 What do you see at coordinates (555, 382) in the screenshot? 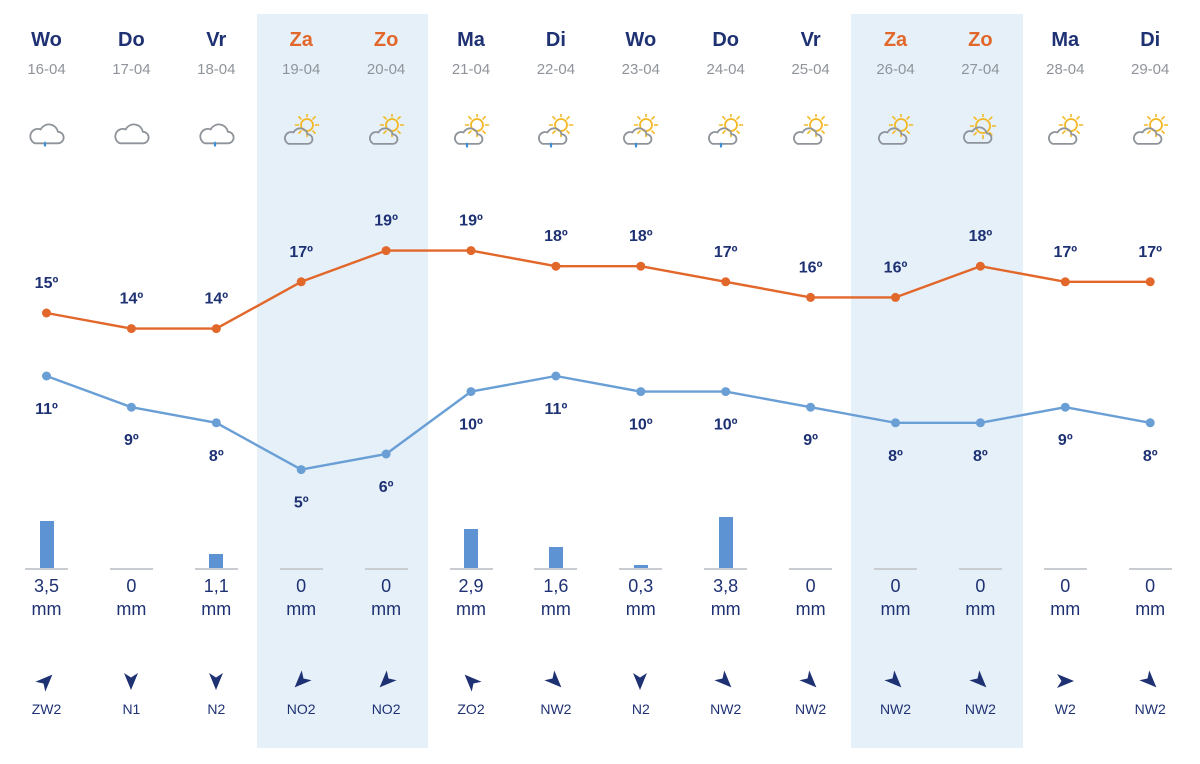
I see `day-column: Di 22-04 1,6 mm NW2` at bounding box center [555, 382].